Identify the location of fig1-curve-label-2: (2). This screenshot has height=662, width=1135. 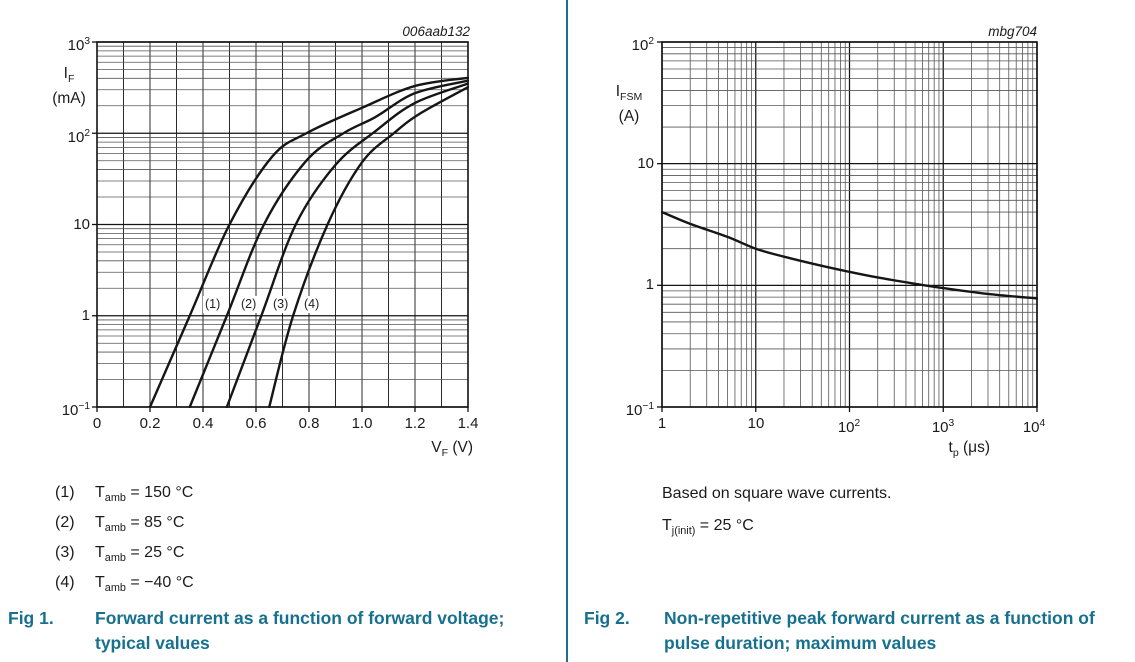
(249, 304).